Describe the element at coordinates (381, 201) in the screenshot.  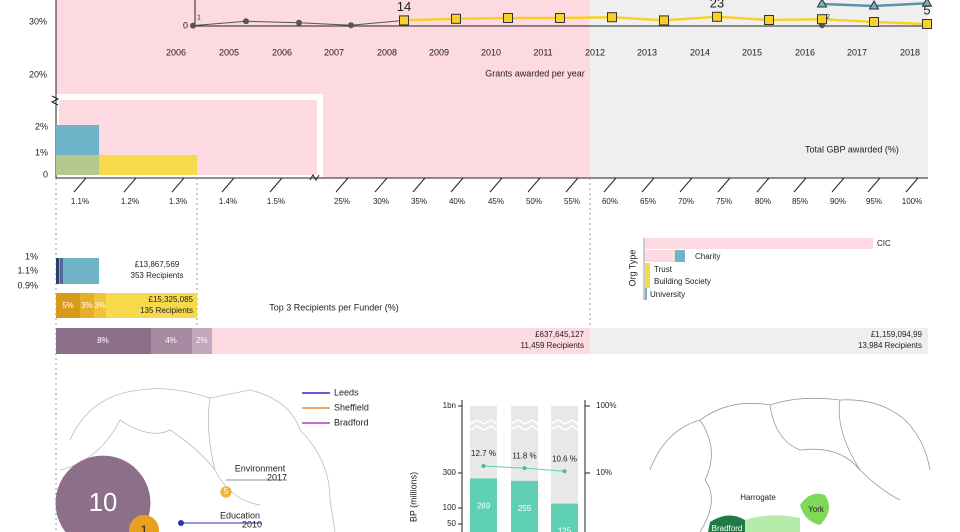
I see `x-tick-label: 30%` at that location.